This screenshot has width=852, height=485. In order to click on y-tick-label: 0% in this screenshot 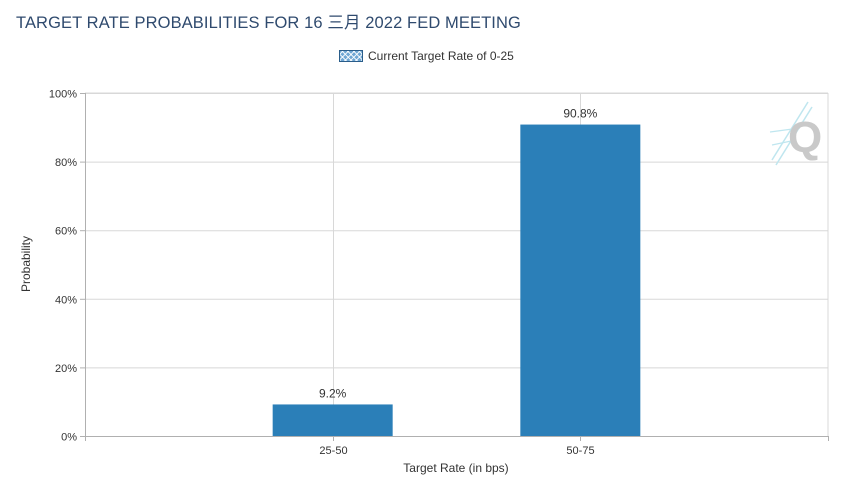, I will do `click(69, 438)`.